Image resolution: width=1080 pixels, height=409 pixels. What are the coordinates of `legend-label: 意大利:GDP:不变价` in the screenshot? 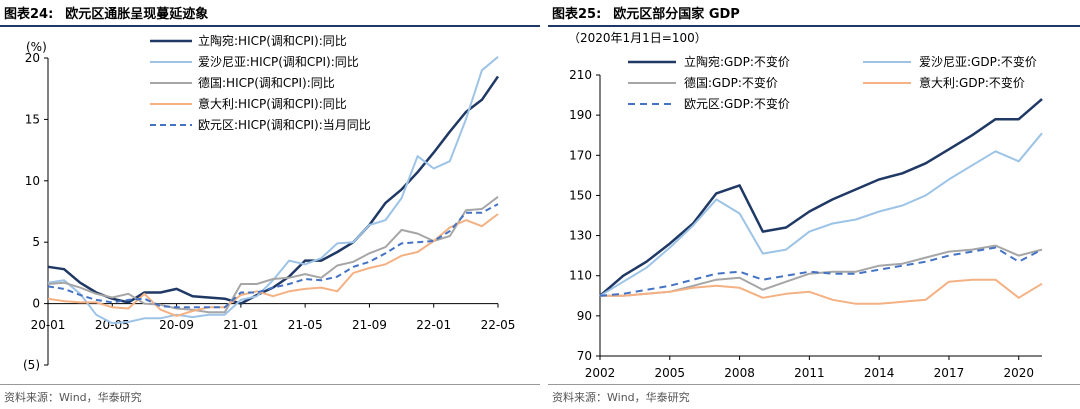 It's located at (972, 82).